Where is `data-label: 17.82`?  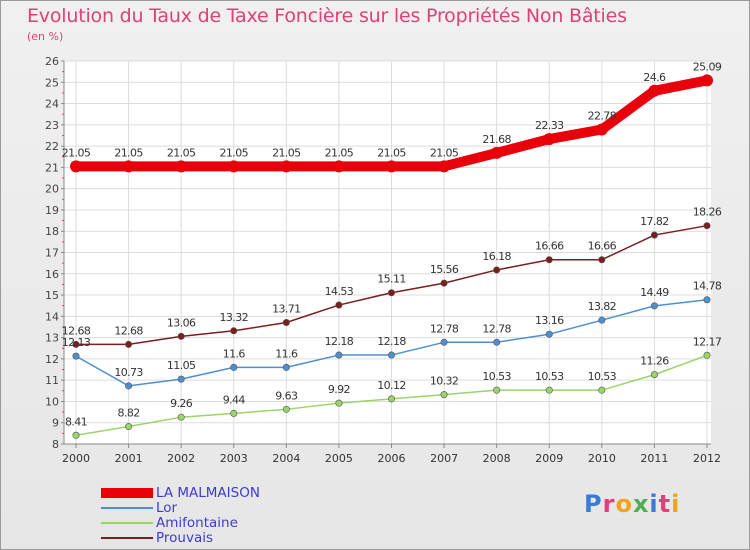
data-label: 17.82 is located at coordinates (654, 221).